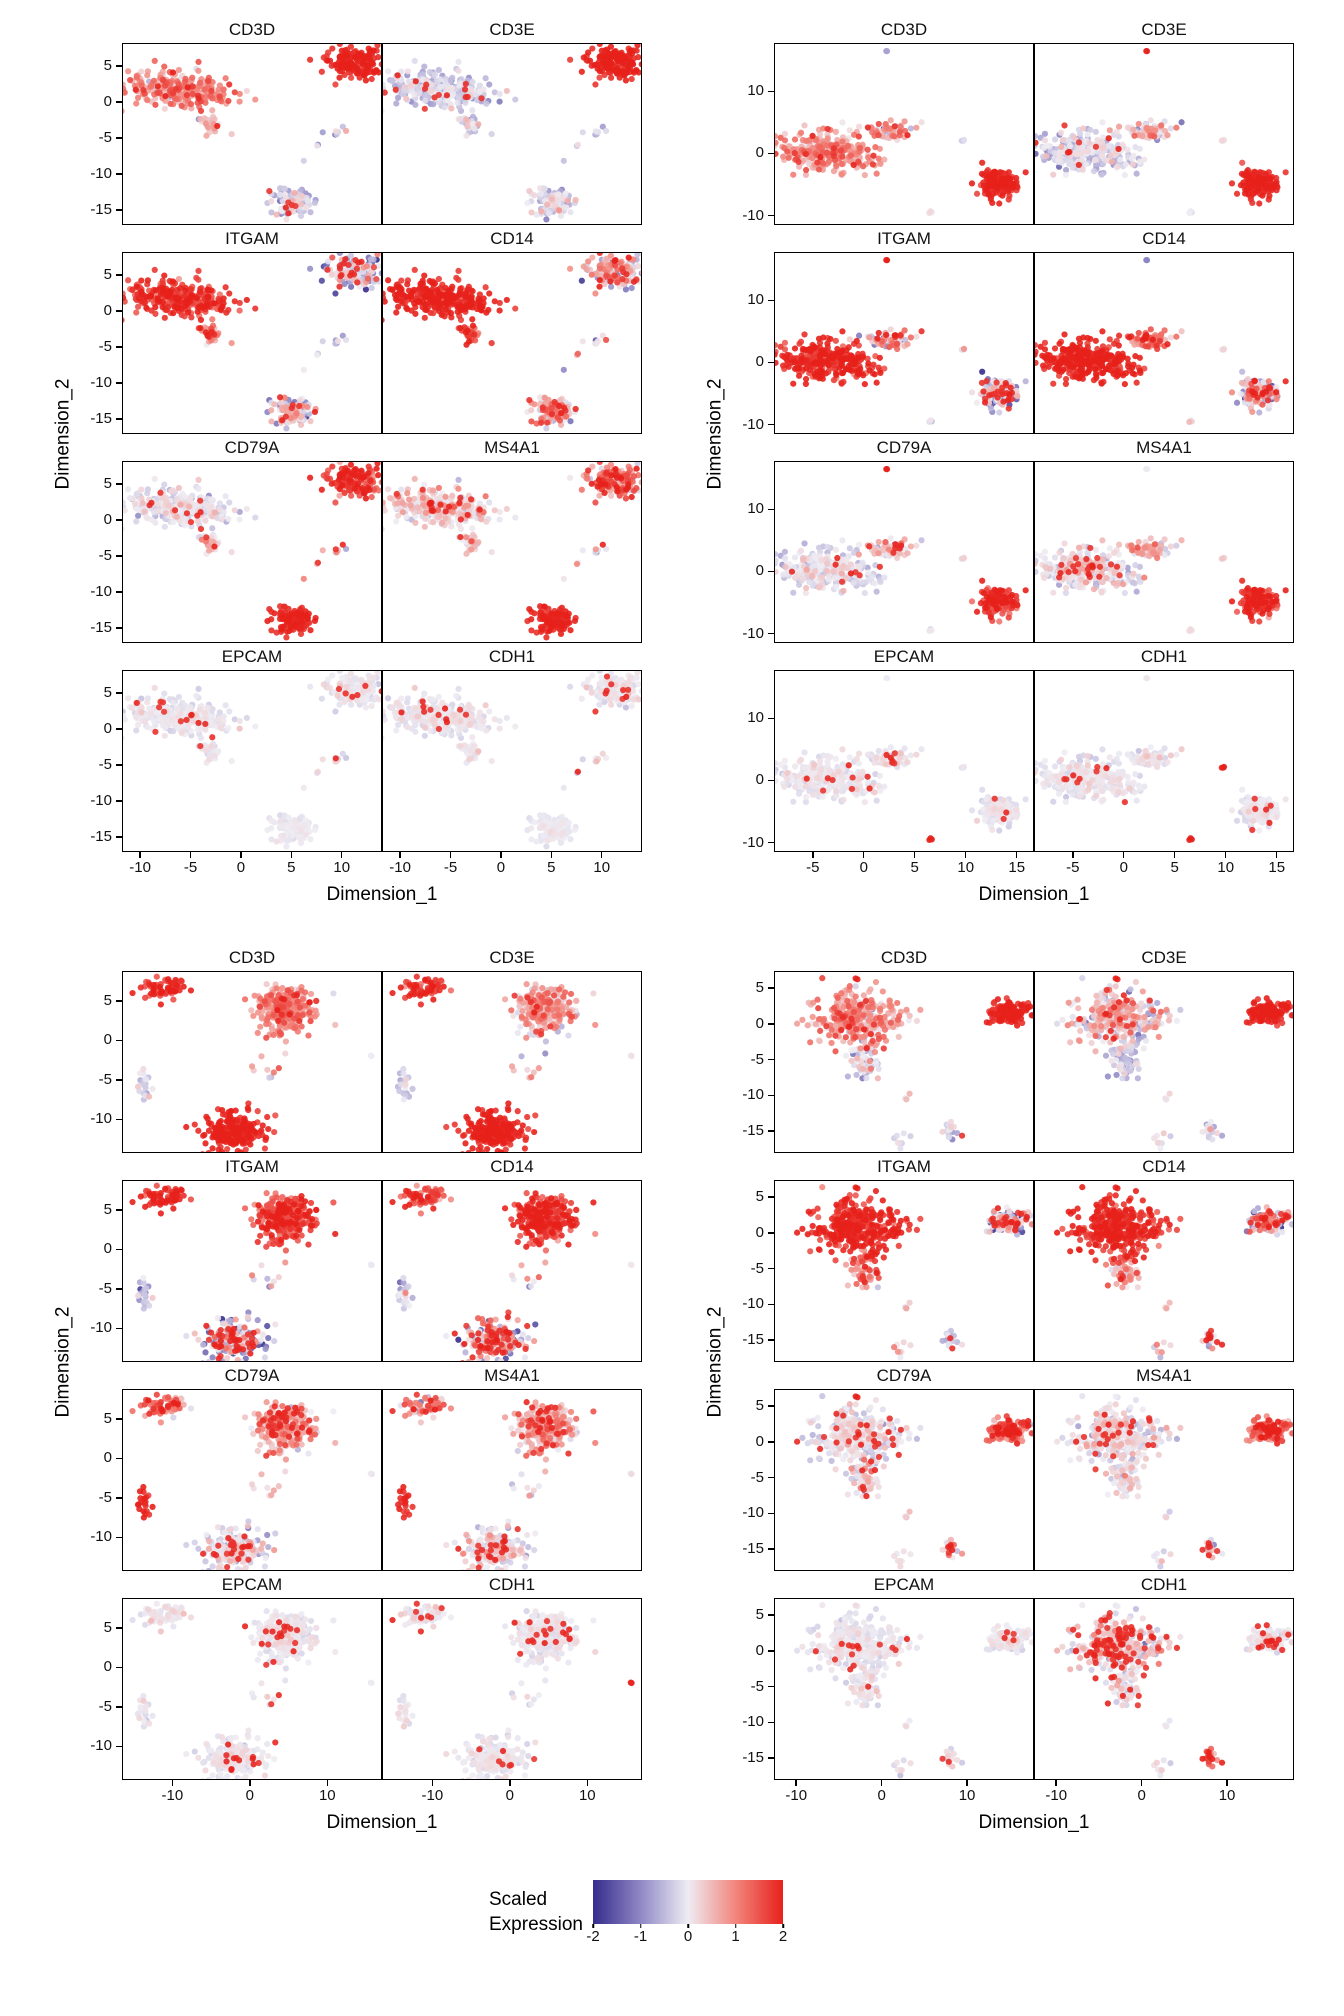 This screenshot has width=1344, height=2016. What do you see at coordinates (252, 1584) in the screenshot?
I see `facet-title-EPCAM: EPCAM` at bounding box center [252, 1584].